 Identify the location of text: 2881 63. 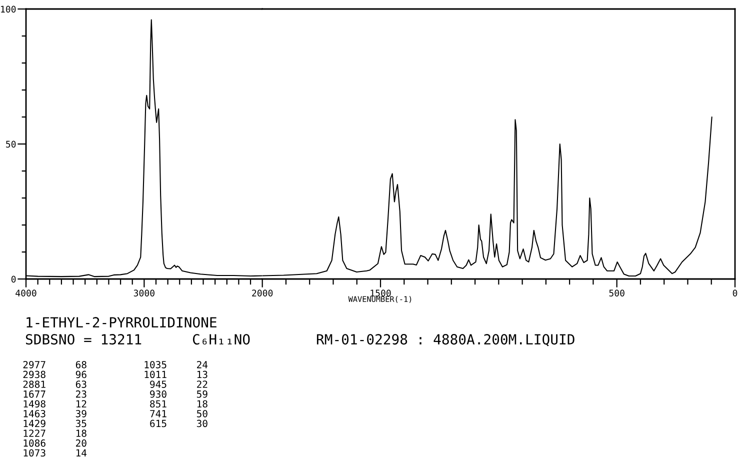
(54, 384).